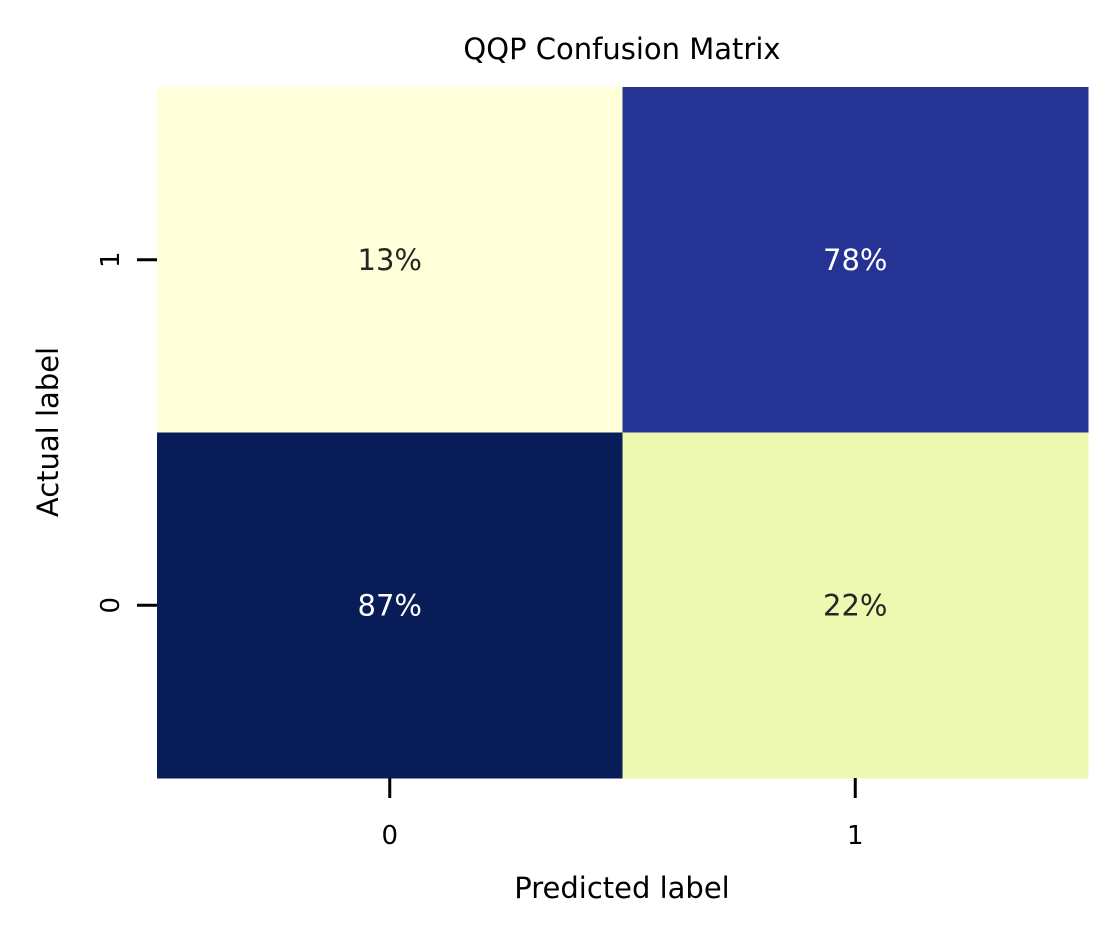  Describe the element at coordinates (111, 259) in the screenshot. I see `y-tick-label-1: 1` at that location.